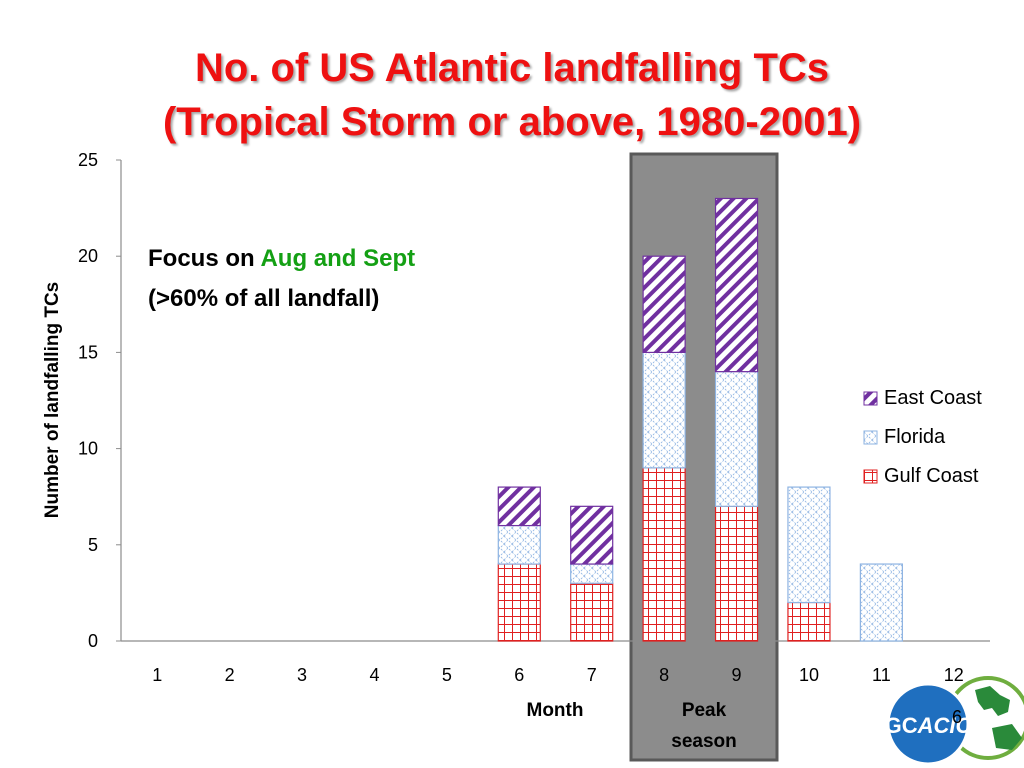 The image size is (1024, 768). I want to click on x-tick-label: 9, so click(737, 675).